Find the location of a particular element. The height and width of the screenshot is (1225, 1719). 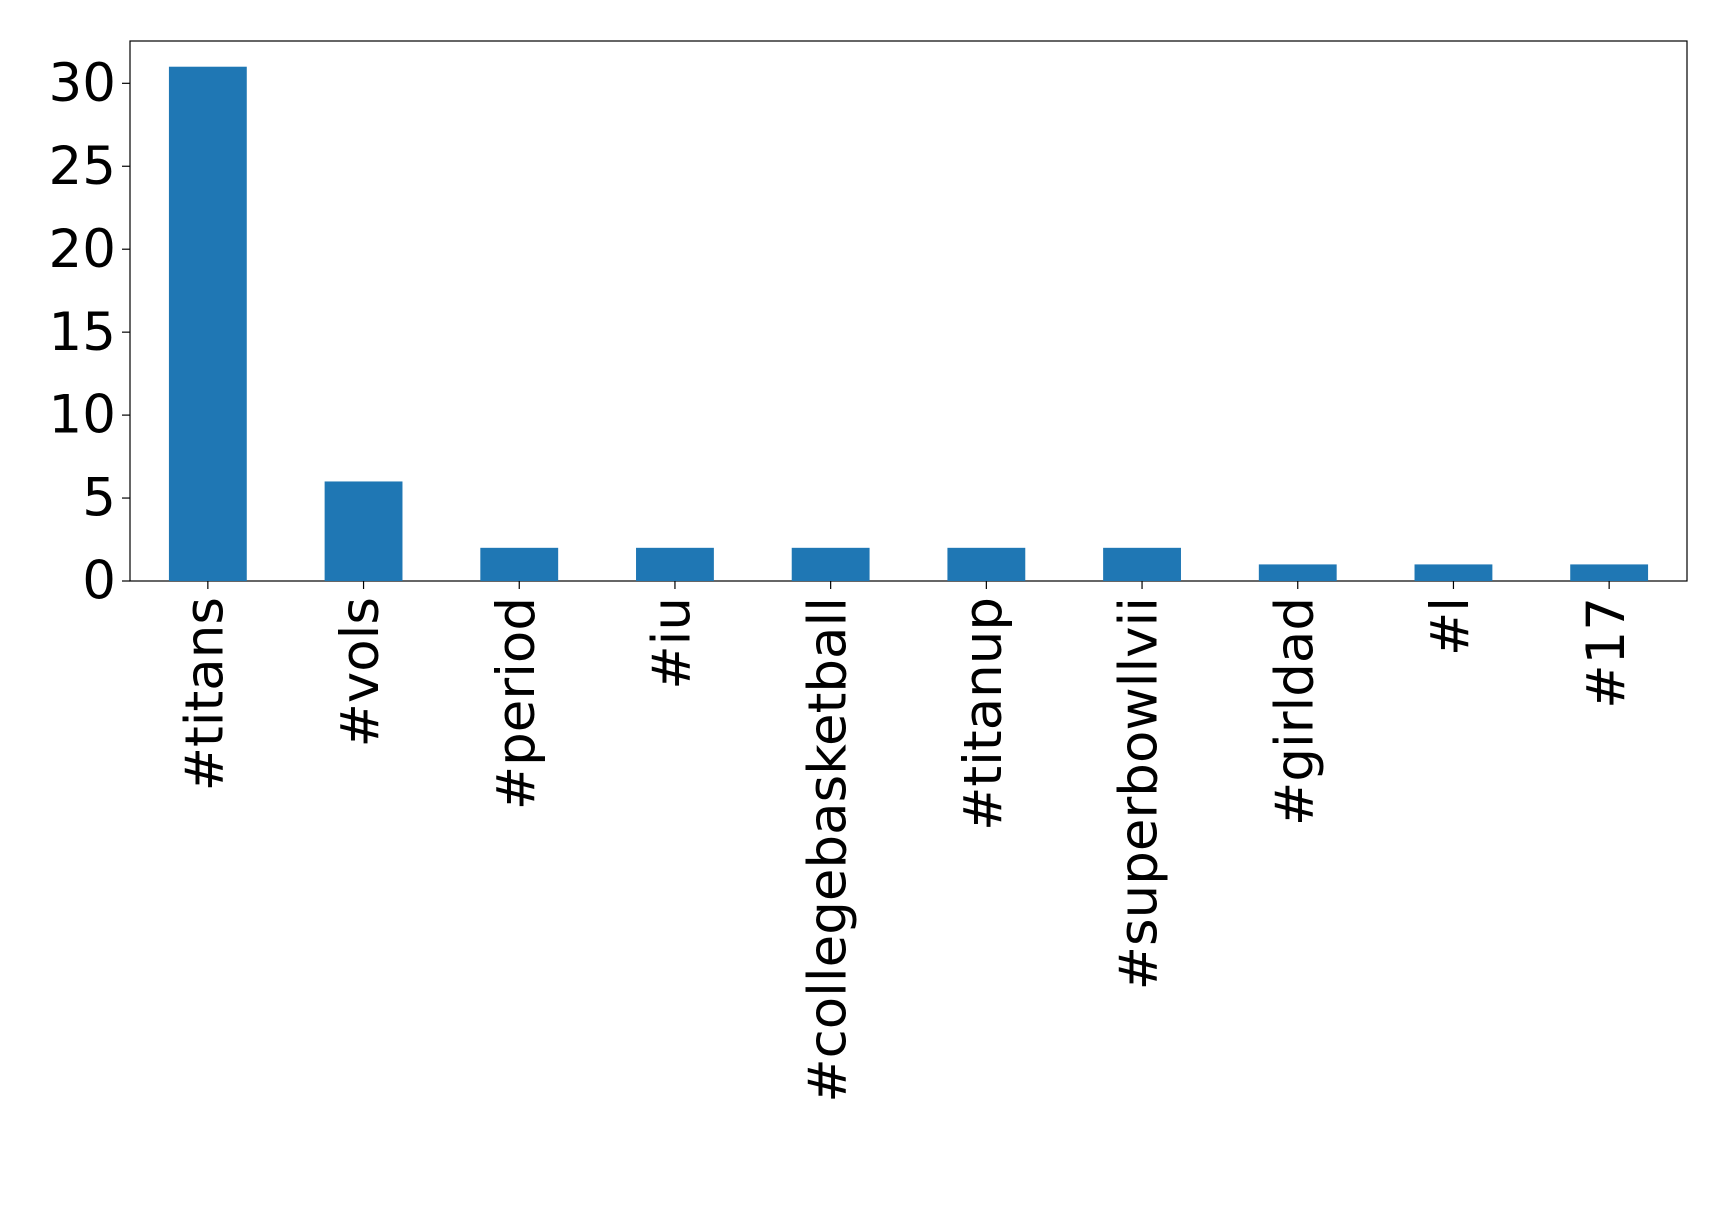

x-tick-label: #titans is located at coordinates (204, 694).